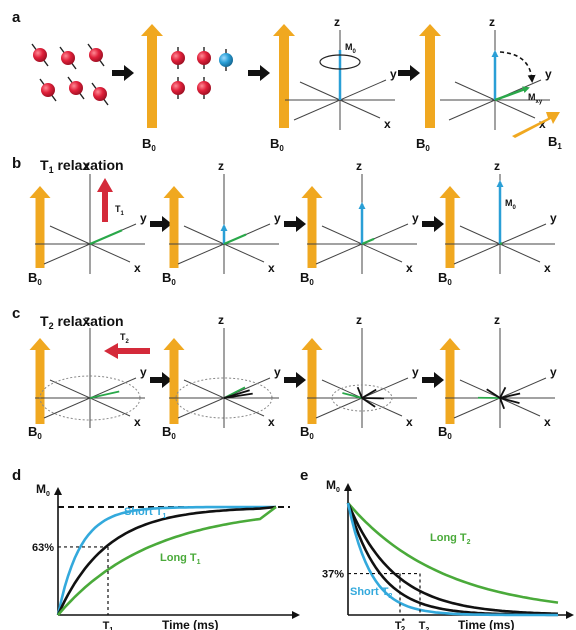 This screenshot has height=630, width=576. What do you see at coordinates (190, 624) in the screenshot?
I see `graph-d-x-label: Time (ms)` at bounding box center [190, 624].